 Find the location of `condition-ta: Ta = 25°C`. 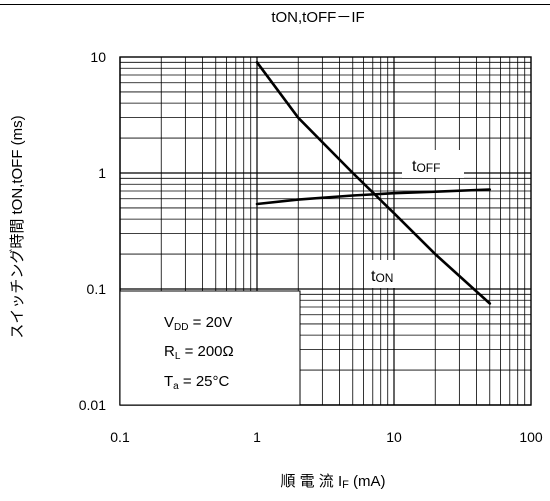

condition-ta: Ta = 25°C is located at coordinates (197, 382).